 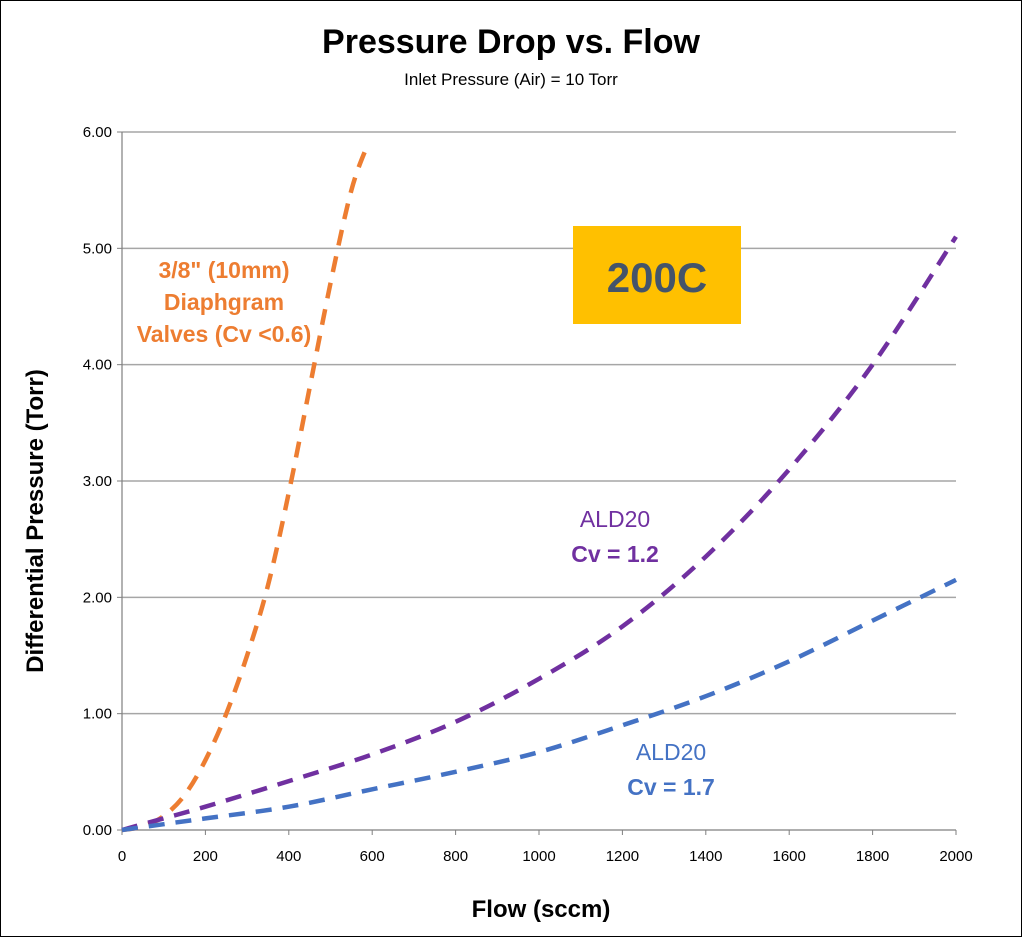 What do you see at coordinates (97, 597) in the screenshot?
I see `y-tick-label-2: 2.00` at bounding box center [97, 597].